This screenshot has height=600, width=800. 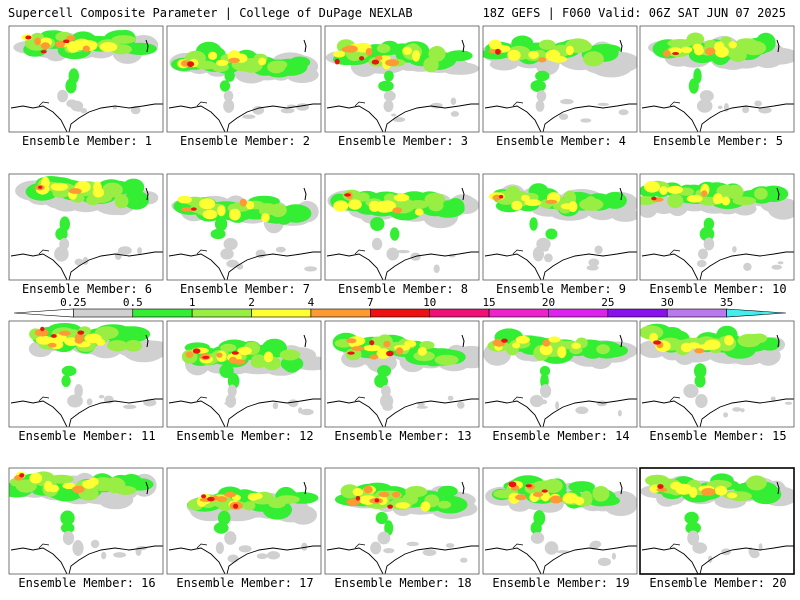 What do you see at coordinates (488, 302) in the screenshot?
I see `colorbar-tick-label: 15` at bounding box center [488, 302].